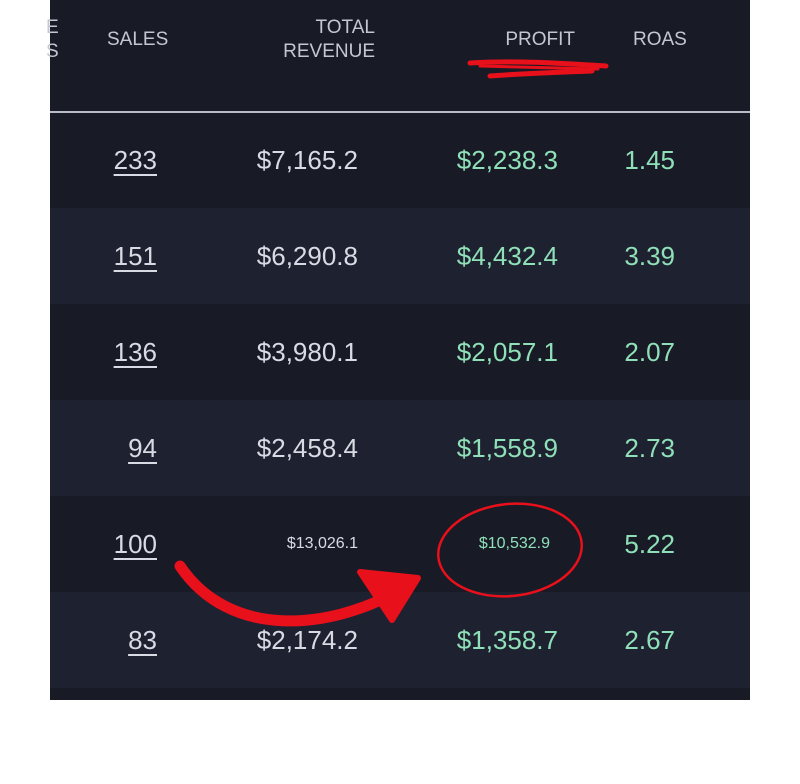  What do you see at coordinates (135, 256) in the screenshot?
I see `sales-link: 151` at bounding box center [135, 256].